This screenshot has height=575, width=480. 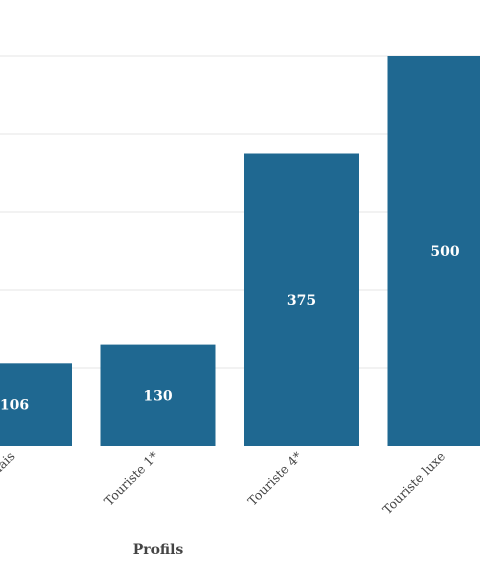 I want to click on bar-value-label: 500, so click(x=444, y=252).